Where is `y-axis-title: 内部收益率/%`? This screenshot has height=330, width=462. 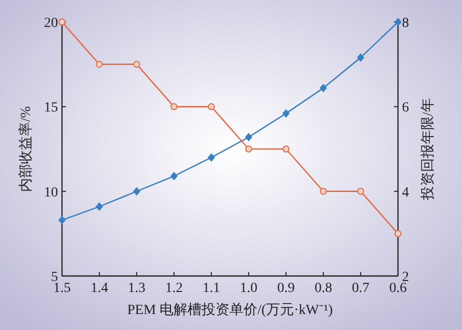 y-axis-title: 内部收益率/% is located at coordinates (26, 149).